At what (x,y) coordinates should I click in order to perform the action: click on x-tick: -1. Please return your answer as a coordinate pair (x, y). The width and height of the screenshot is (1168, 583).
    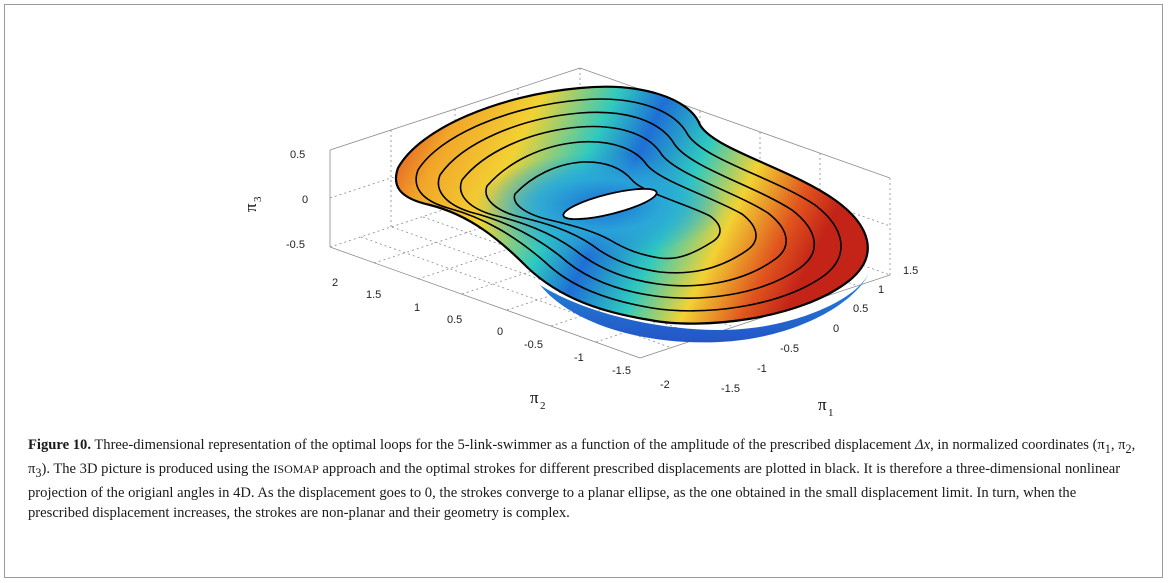
    Looking at the image, I should click on (762, 369).